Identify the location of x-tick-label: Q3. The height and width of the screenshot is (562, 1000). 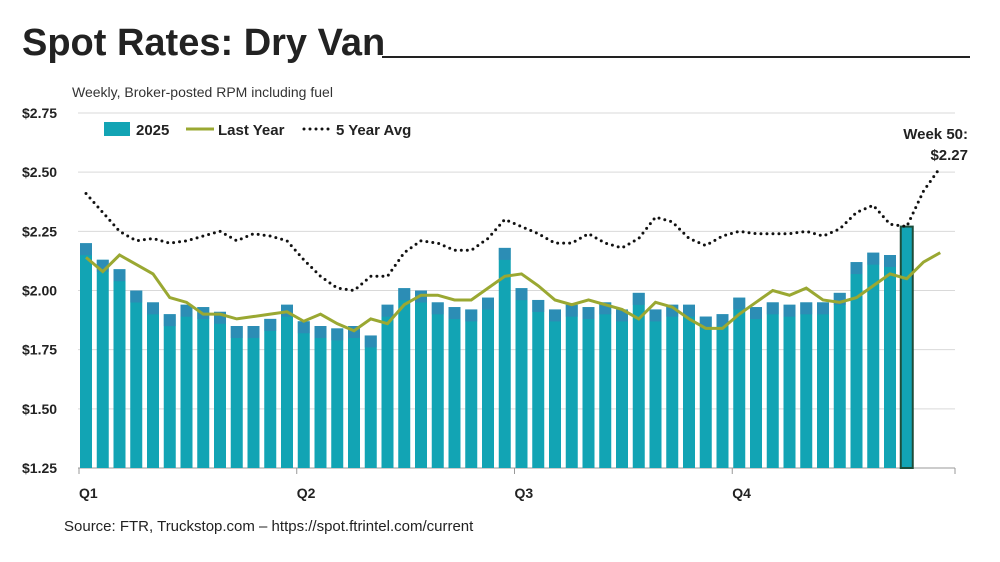
(524, 493).